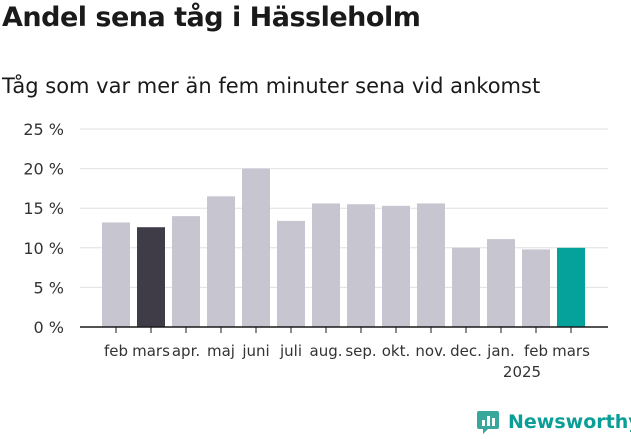 Image resolution: width=631 pixels, height=439 pixels. Describe the element at coordinates (360, 351) in the screenshot. I see `x-tick-label: sep.` at that location.